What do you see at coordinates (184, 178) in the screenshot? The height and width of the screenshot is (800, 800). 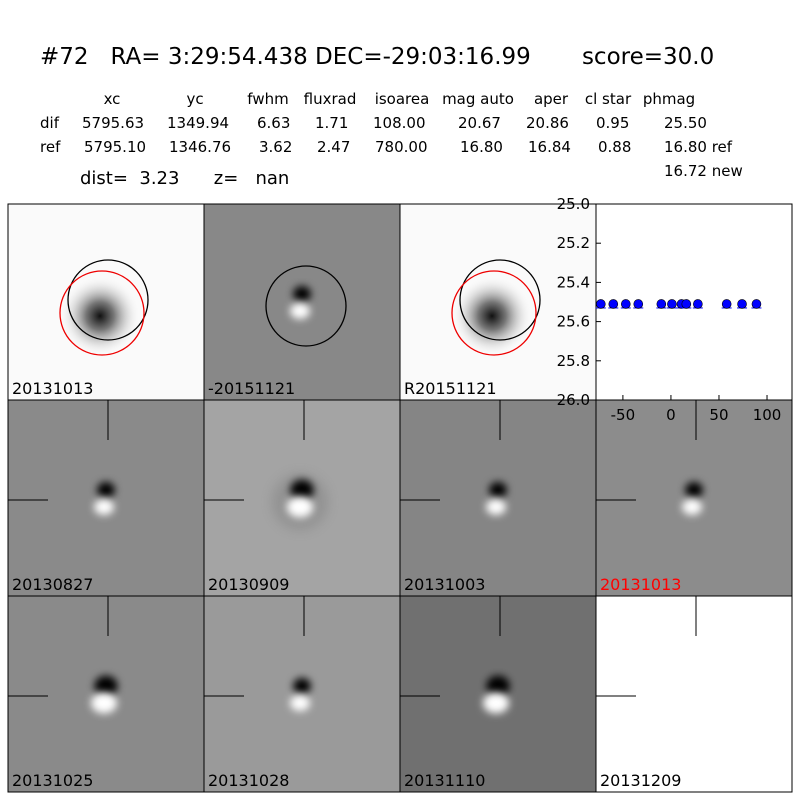 I see `dist-line: dist= 3.23 z= nan` at bounding box center [184, 178].